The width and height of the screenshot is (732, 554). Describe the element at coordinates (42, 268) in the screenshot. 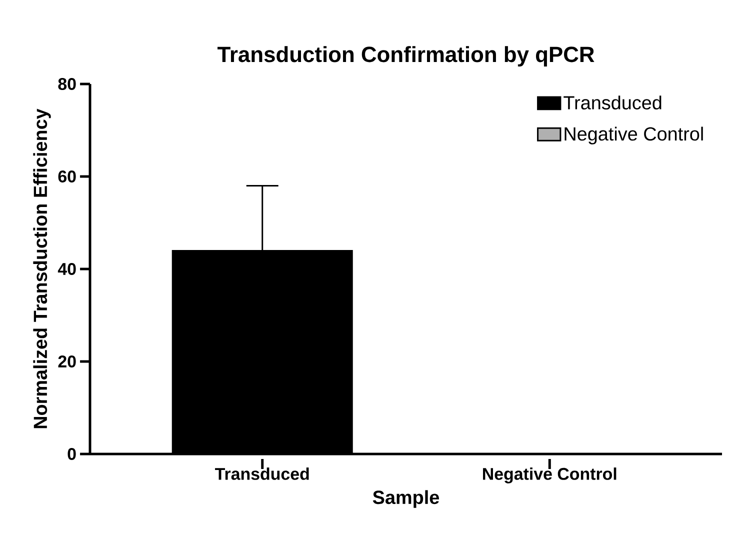

I see `y-axis-title: Normalized Transduction Efficiency` at that location.